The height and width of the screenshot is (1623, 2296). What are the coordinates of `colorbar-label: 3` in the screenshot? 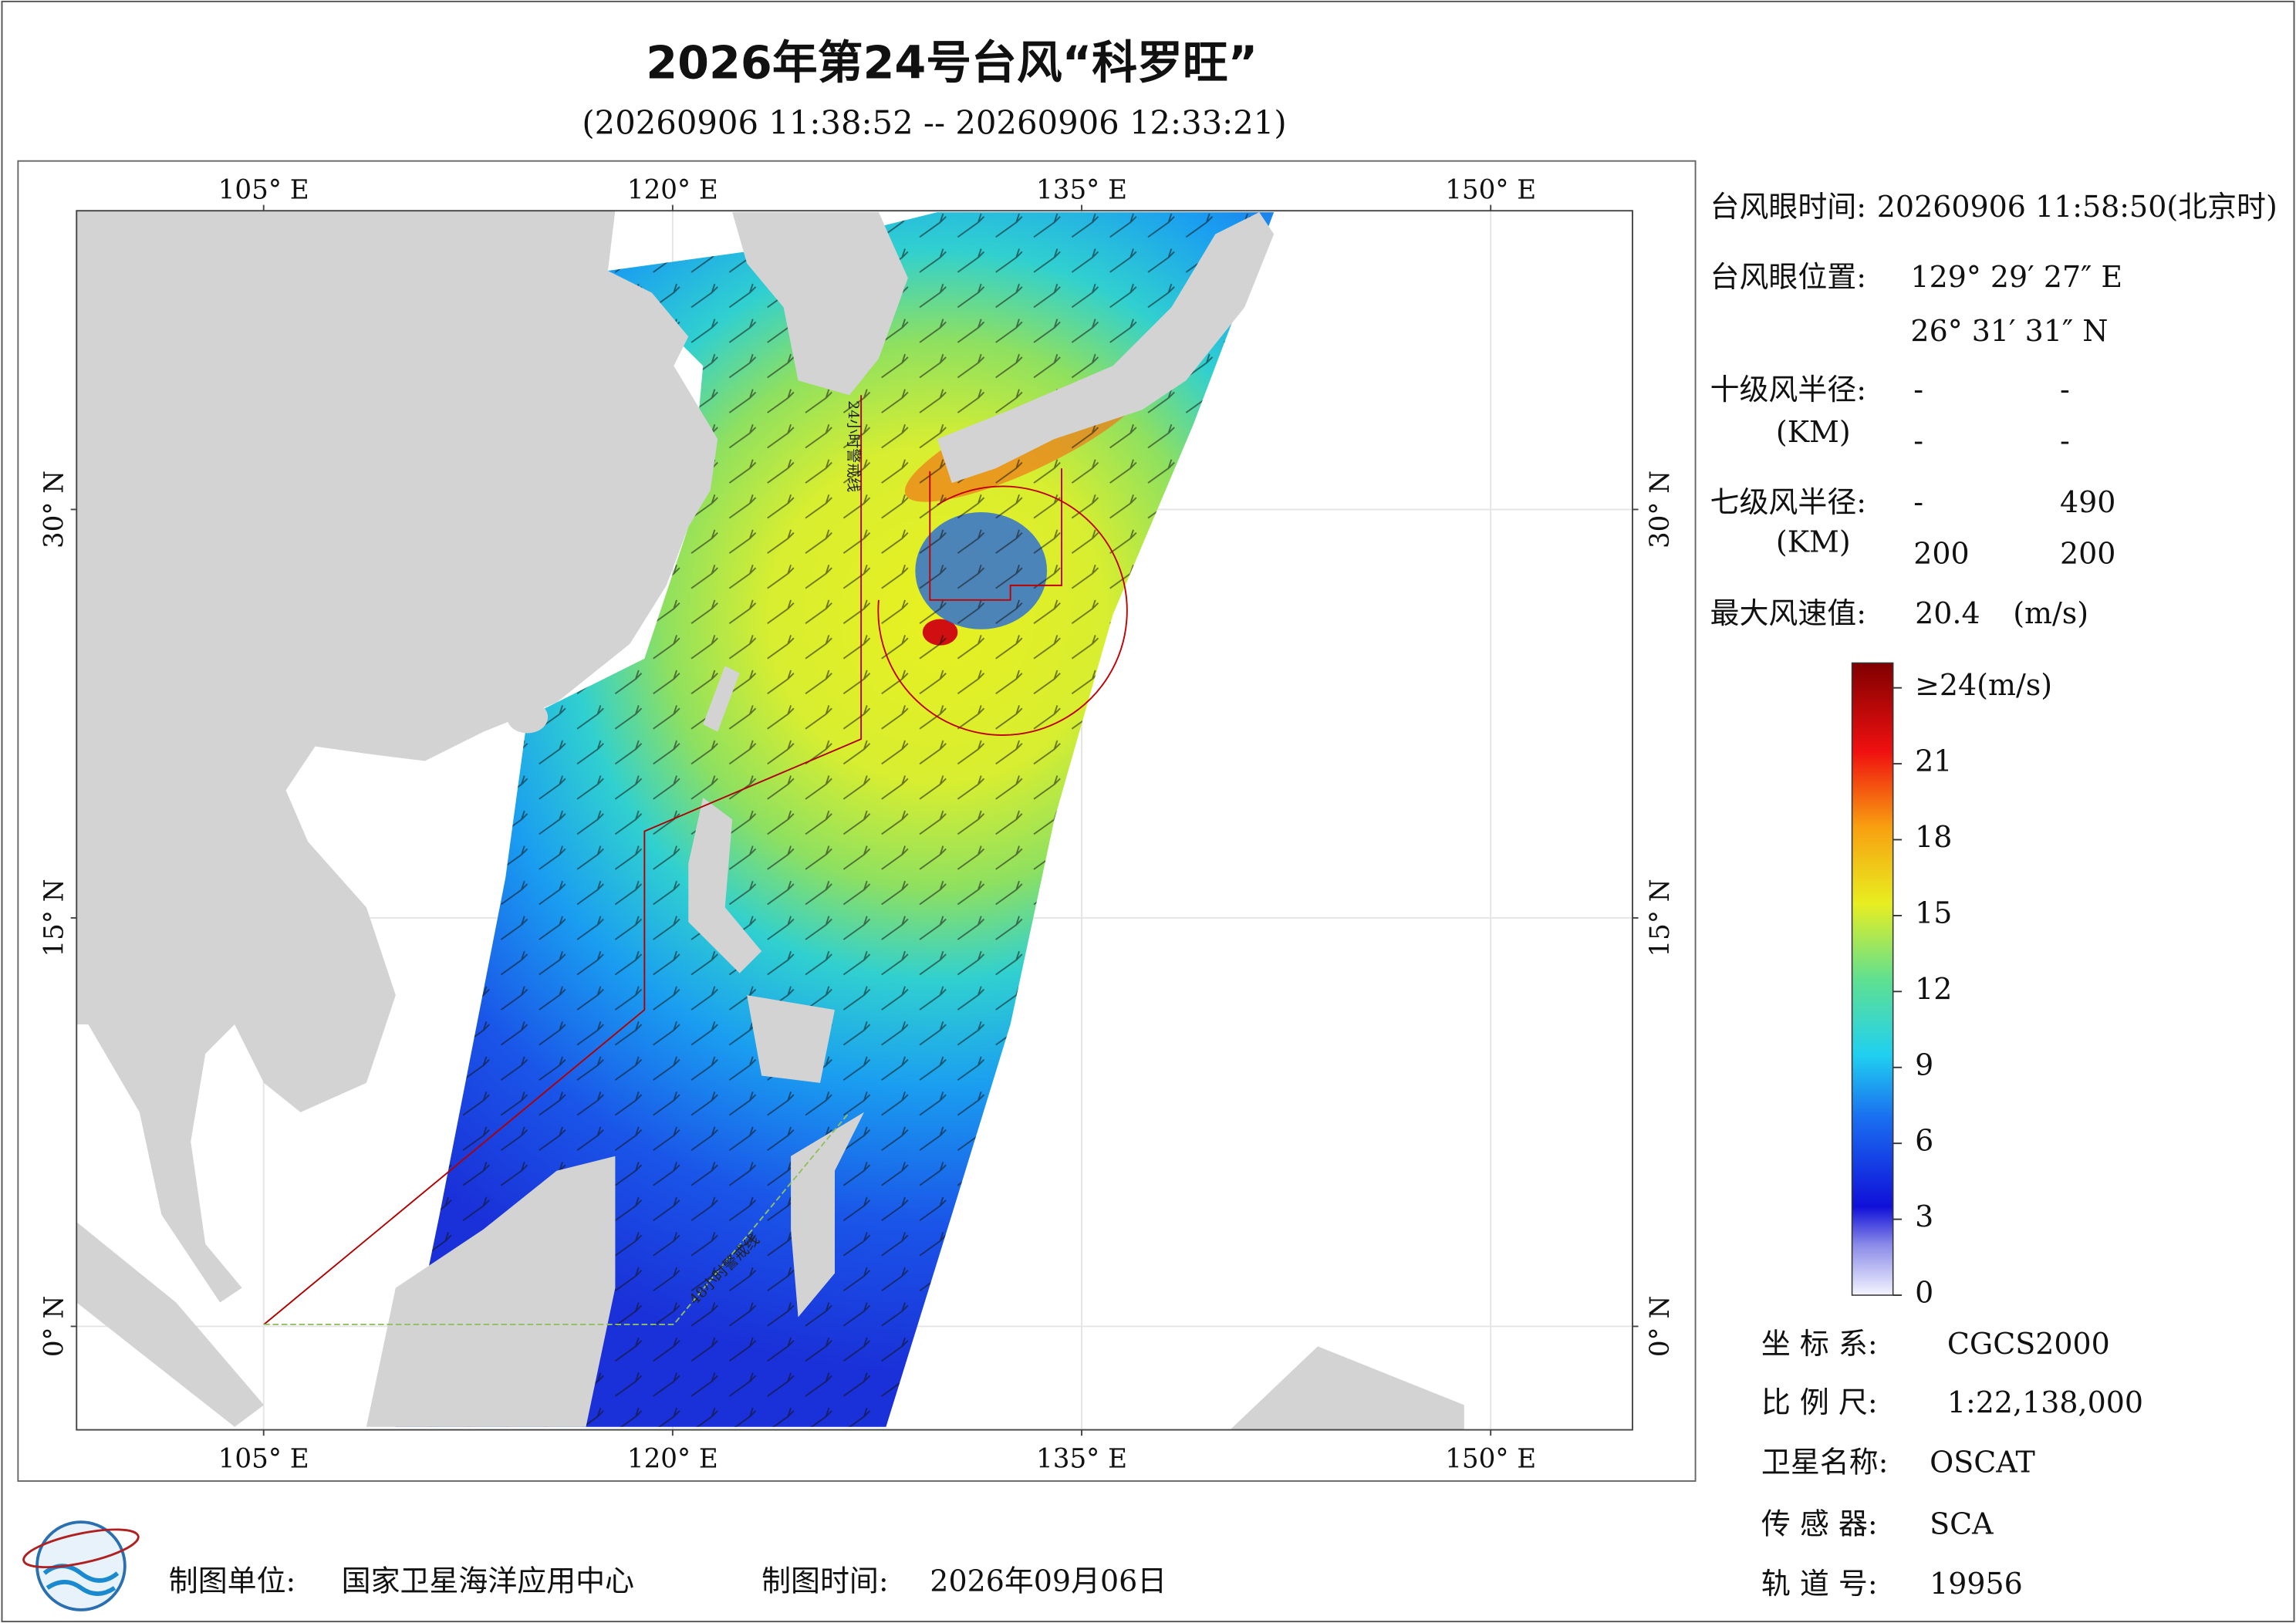 It's located at (1924, 1216).